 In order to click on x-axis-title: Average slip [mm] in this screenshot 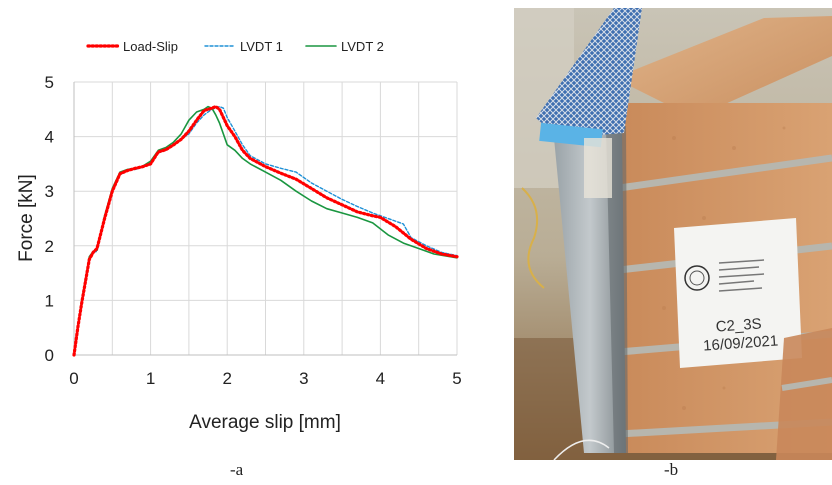, I will do `click(265, 422)`.